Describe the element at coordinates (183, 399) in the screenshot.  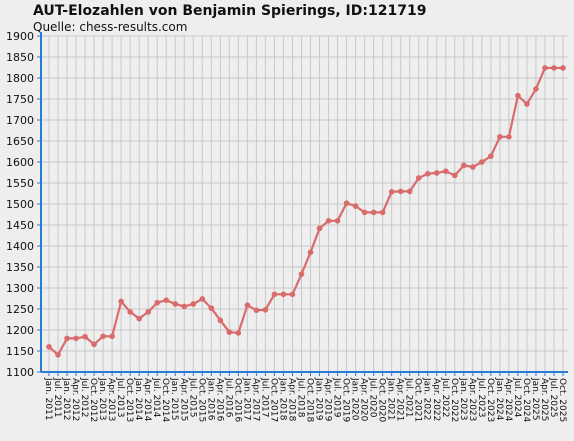
I see `x-tick-label: Apr. 2015` at that location.